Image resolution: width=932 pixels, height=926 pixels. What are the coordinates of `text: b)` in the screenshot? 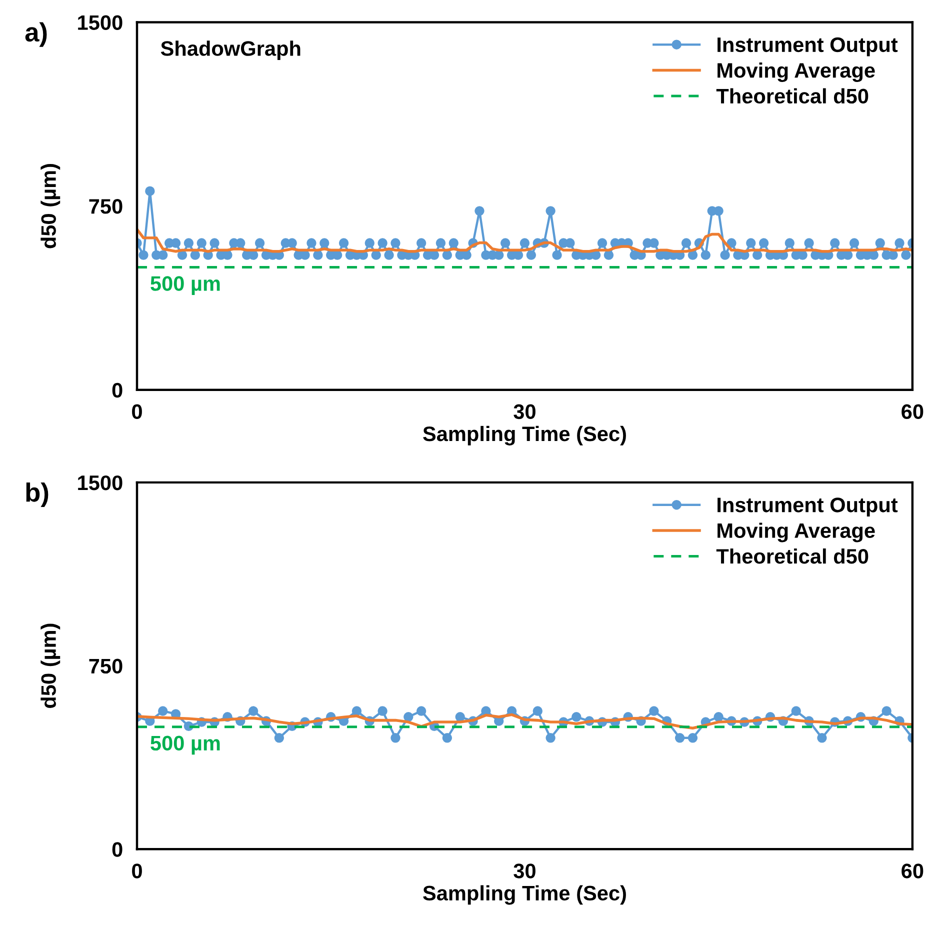 It's located at (37, 495).